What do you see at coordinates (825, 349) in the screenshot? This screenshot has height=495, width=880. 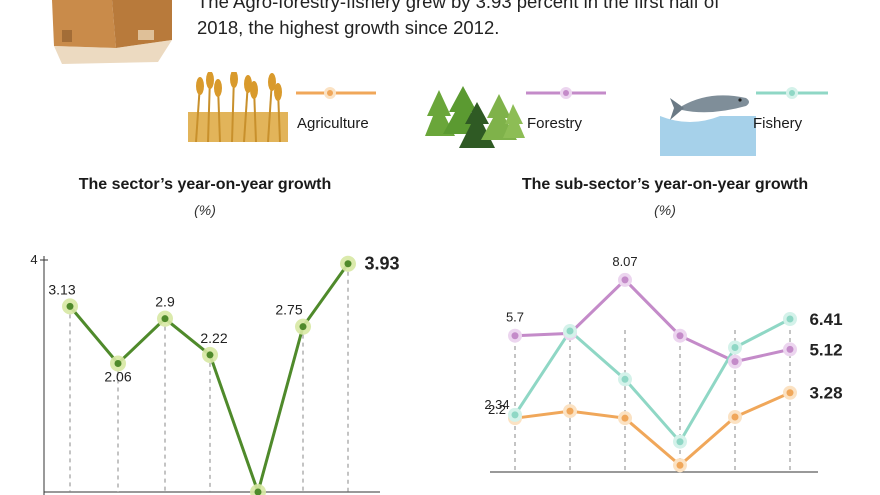 I see `data-label: 5.12` at bounding box center [825, 349].